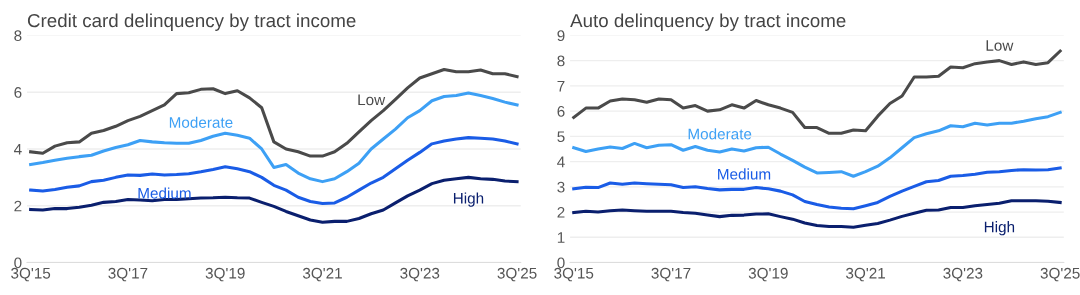  Describe the element at coordinates (708, 22) in the screenshot. I see `chart-title: Auto delinquency by tract income` at that location.